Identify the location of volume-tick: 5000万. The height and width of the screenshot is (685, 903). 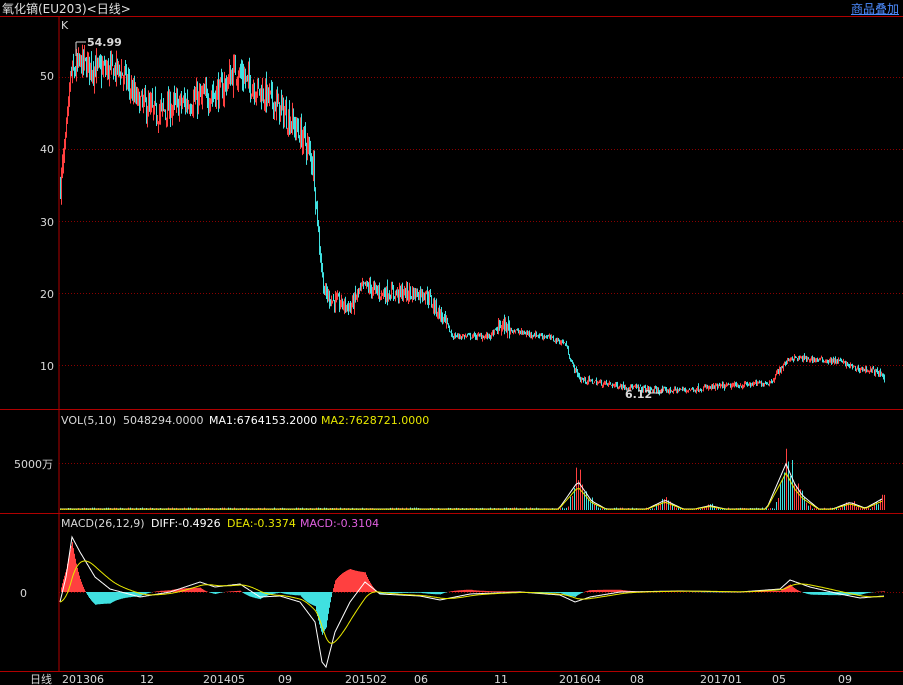
(33, 464).